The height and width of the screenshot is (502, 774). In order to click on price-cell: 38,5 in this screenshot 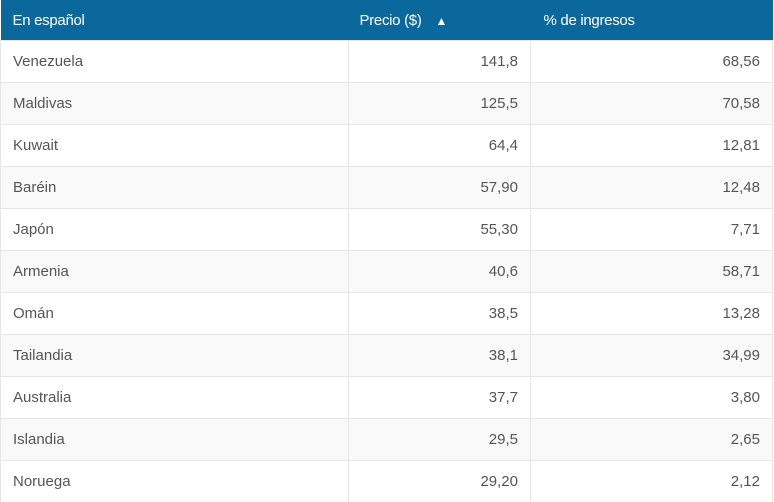, I will do `click(439, 313)`.